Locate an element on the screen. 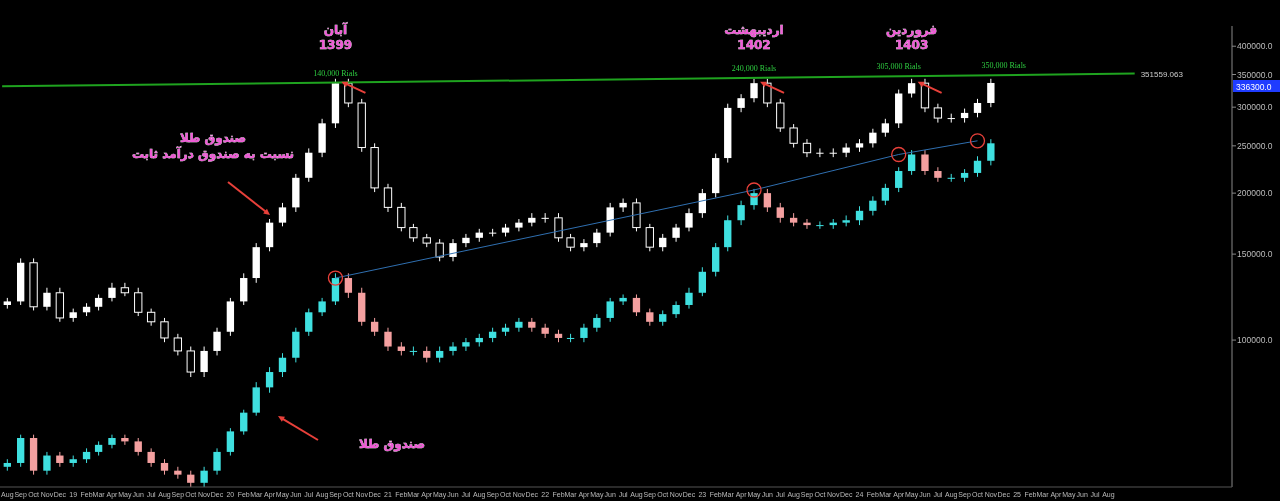 The image size is (1280, 501). y-tick-label: 400000.0 is located at coordinates (1255, 46).